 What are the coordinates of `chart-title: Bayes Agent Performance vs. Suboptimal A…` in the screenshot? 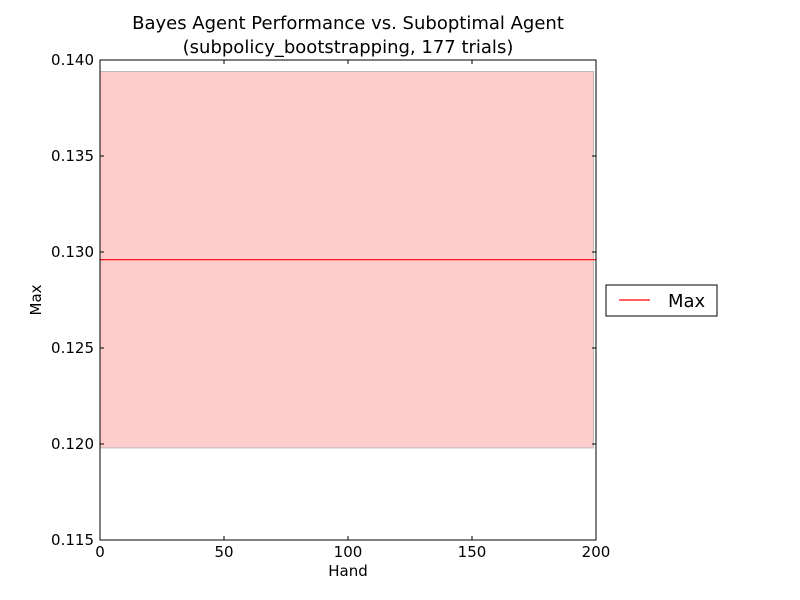 It's located at (348, 23).